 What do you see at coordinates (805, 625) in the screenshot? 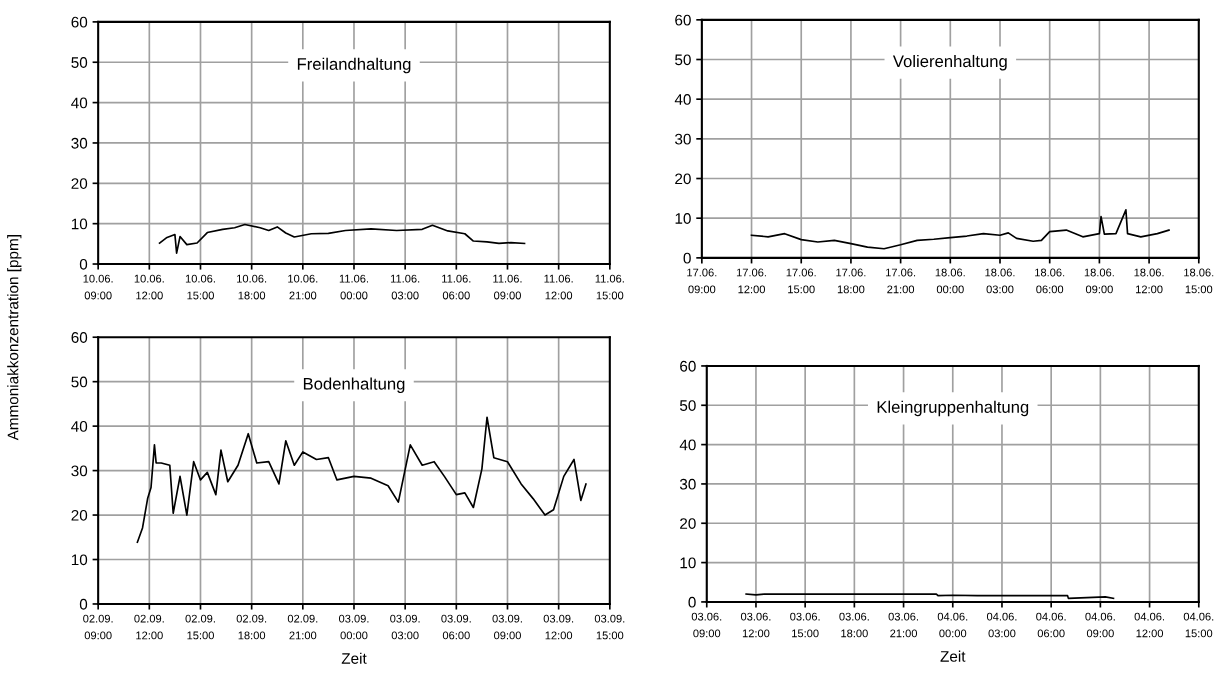
I see `x-tick-label: 03.06. 15:00` at bounding box center [805, 625].